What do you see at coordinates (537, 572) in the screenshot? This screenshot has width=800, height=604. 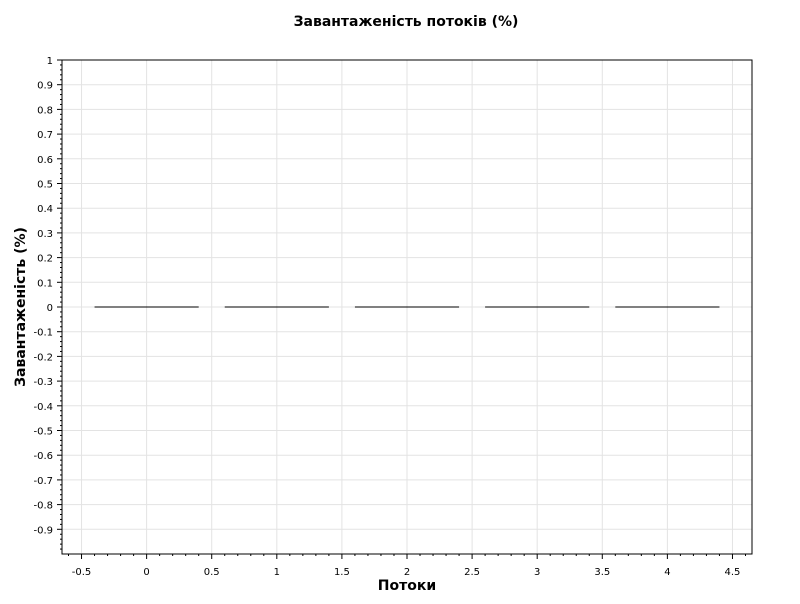 I see `x-tick-label: 3` at bounding box center [537, 572].